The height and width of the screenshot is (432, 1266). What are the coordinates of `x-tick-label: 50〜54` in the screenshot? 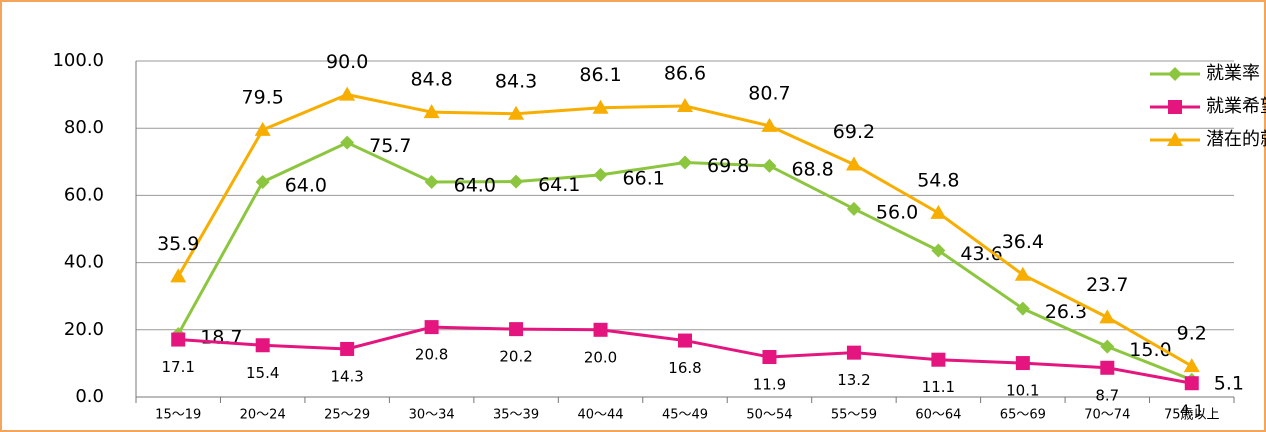 It's located at (769, 415).